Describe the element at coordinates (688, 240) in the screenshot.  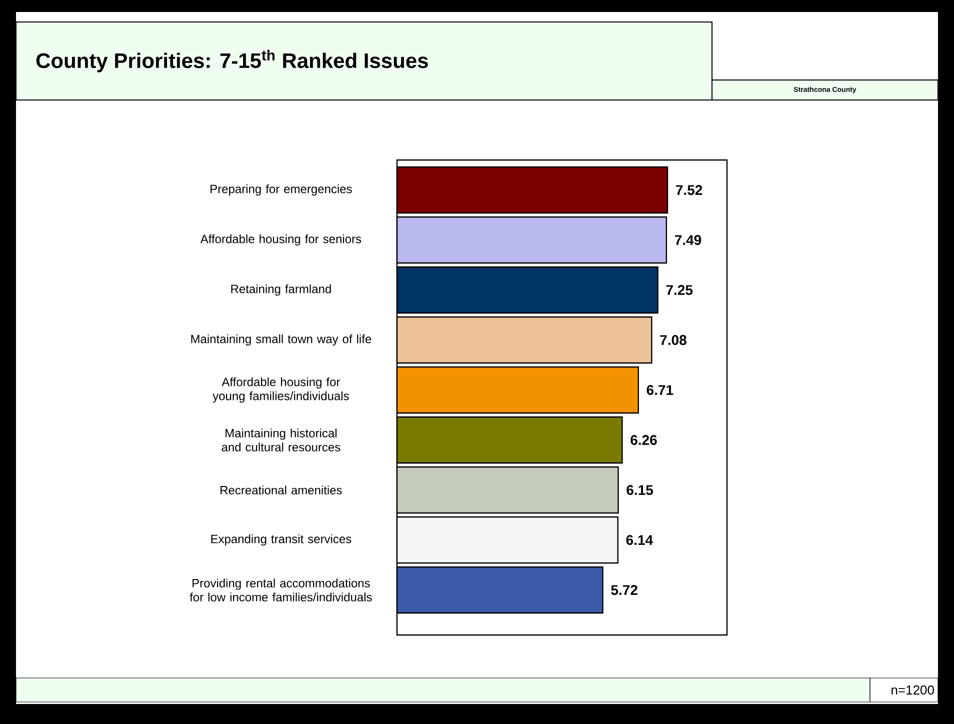
I see `data-label: 7.49` at that location.